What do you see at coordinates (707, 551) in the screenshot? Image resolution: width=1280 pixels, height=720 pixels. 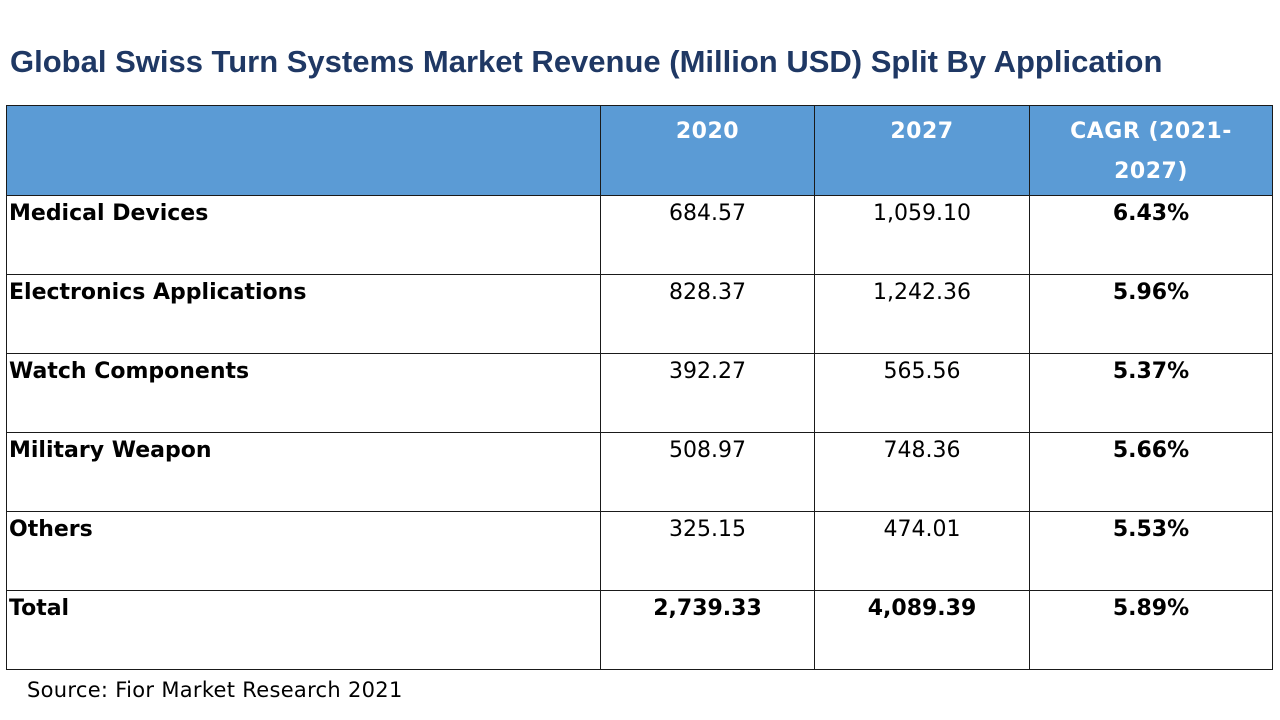 I see `value-2020: 325.15` at bounding box center [707, 551].